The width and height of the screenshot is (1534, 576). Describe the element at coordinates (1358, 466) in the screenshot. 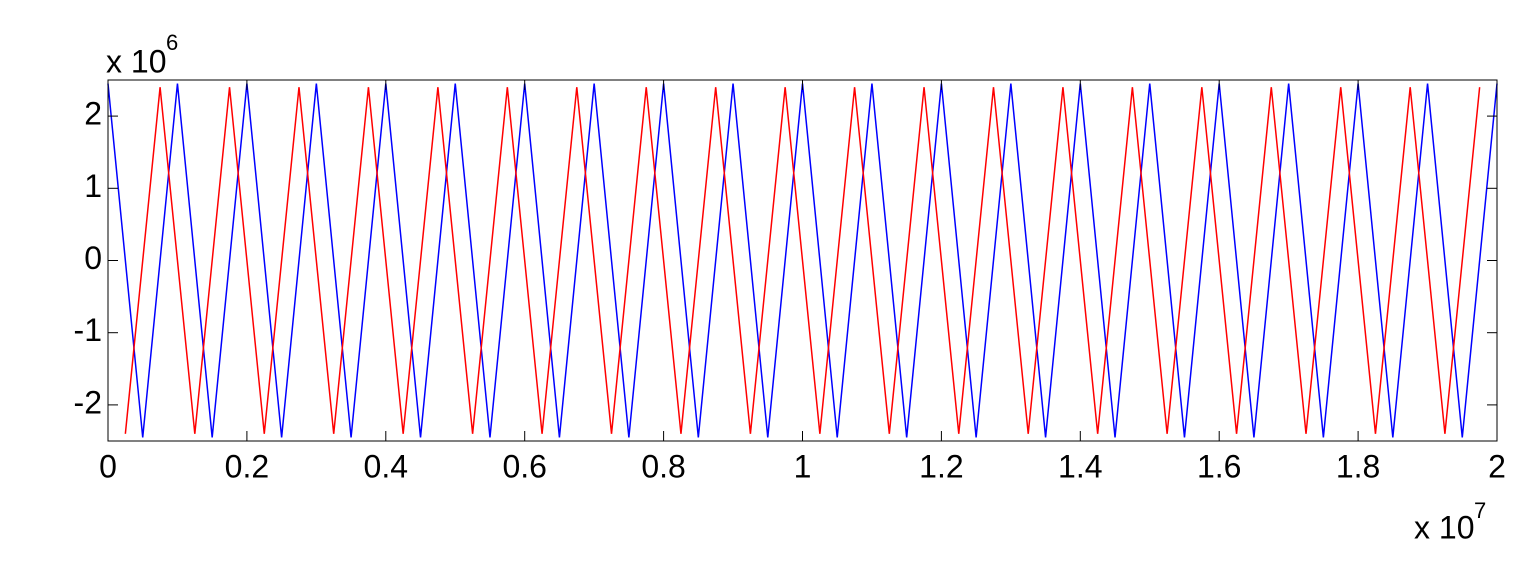

I see `x-tick-label: 1.8` at that location.